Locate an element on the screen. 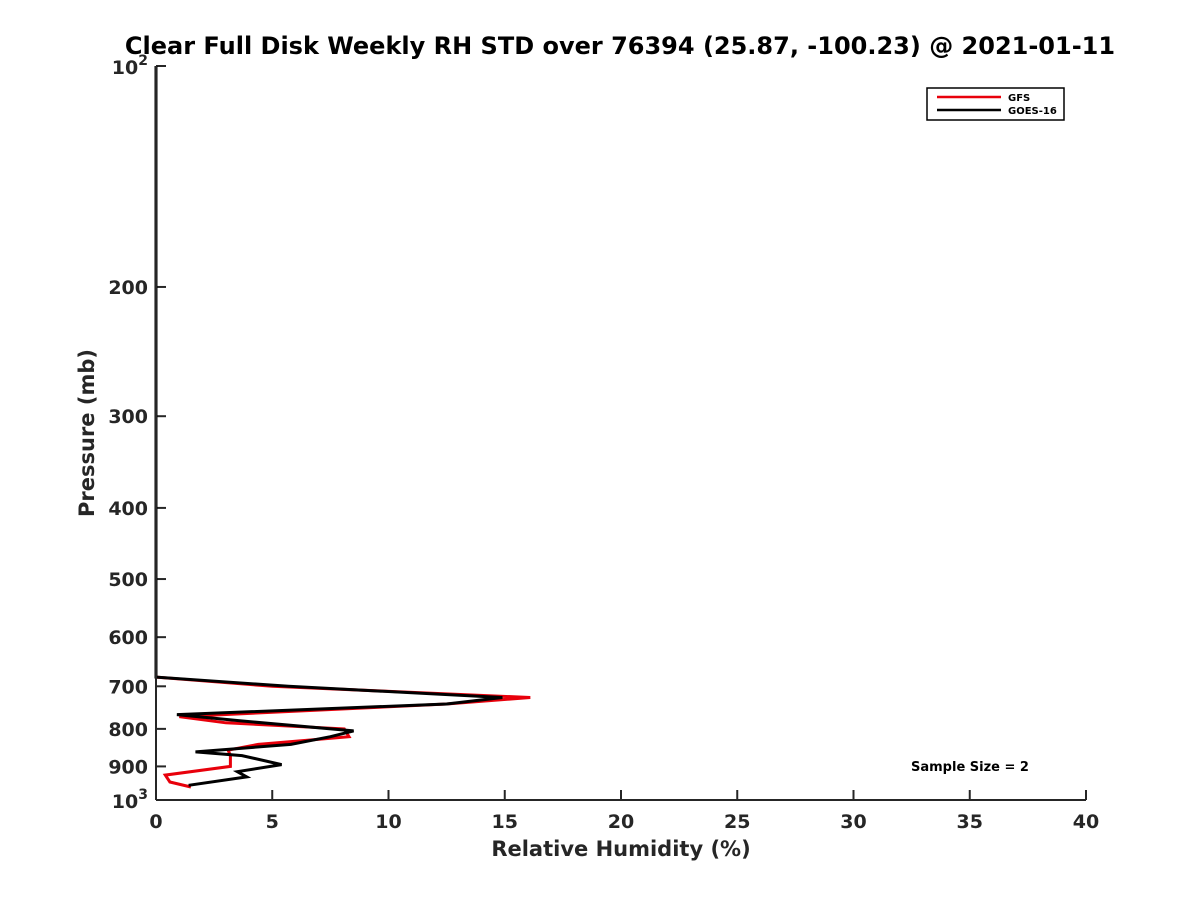  y-tick-label: 300 is located at coordinates (128, 417).